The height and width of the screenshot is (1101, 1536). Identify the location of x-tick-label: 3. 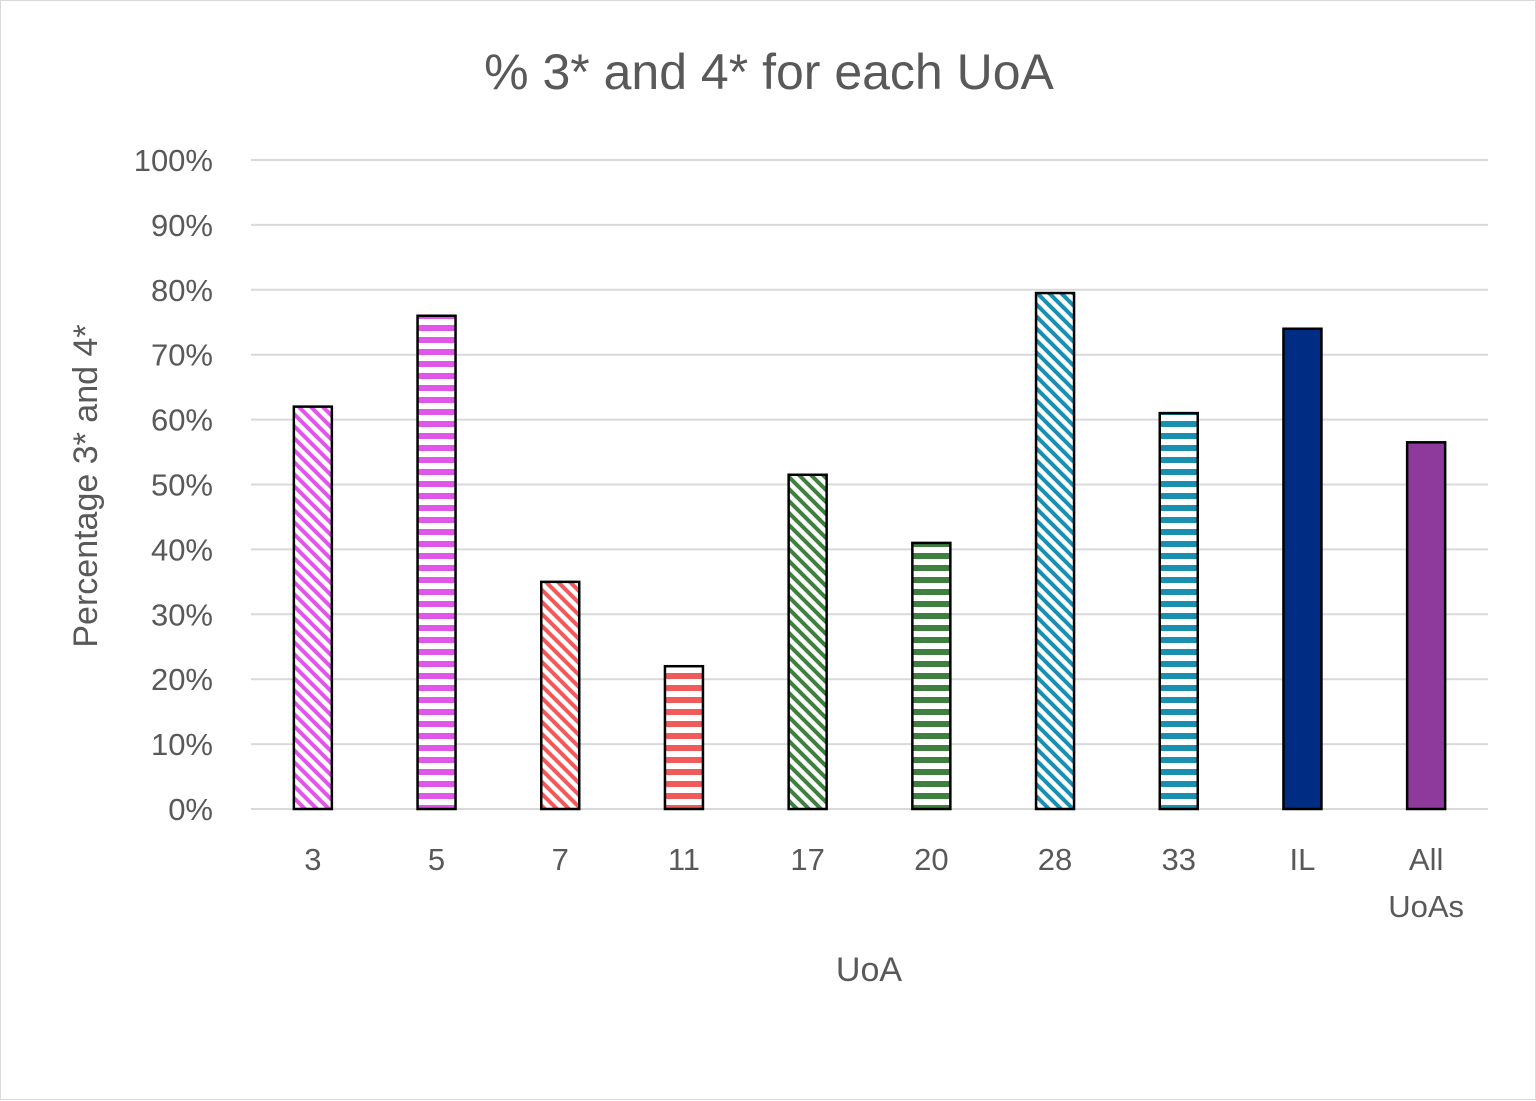
(312, 859).